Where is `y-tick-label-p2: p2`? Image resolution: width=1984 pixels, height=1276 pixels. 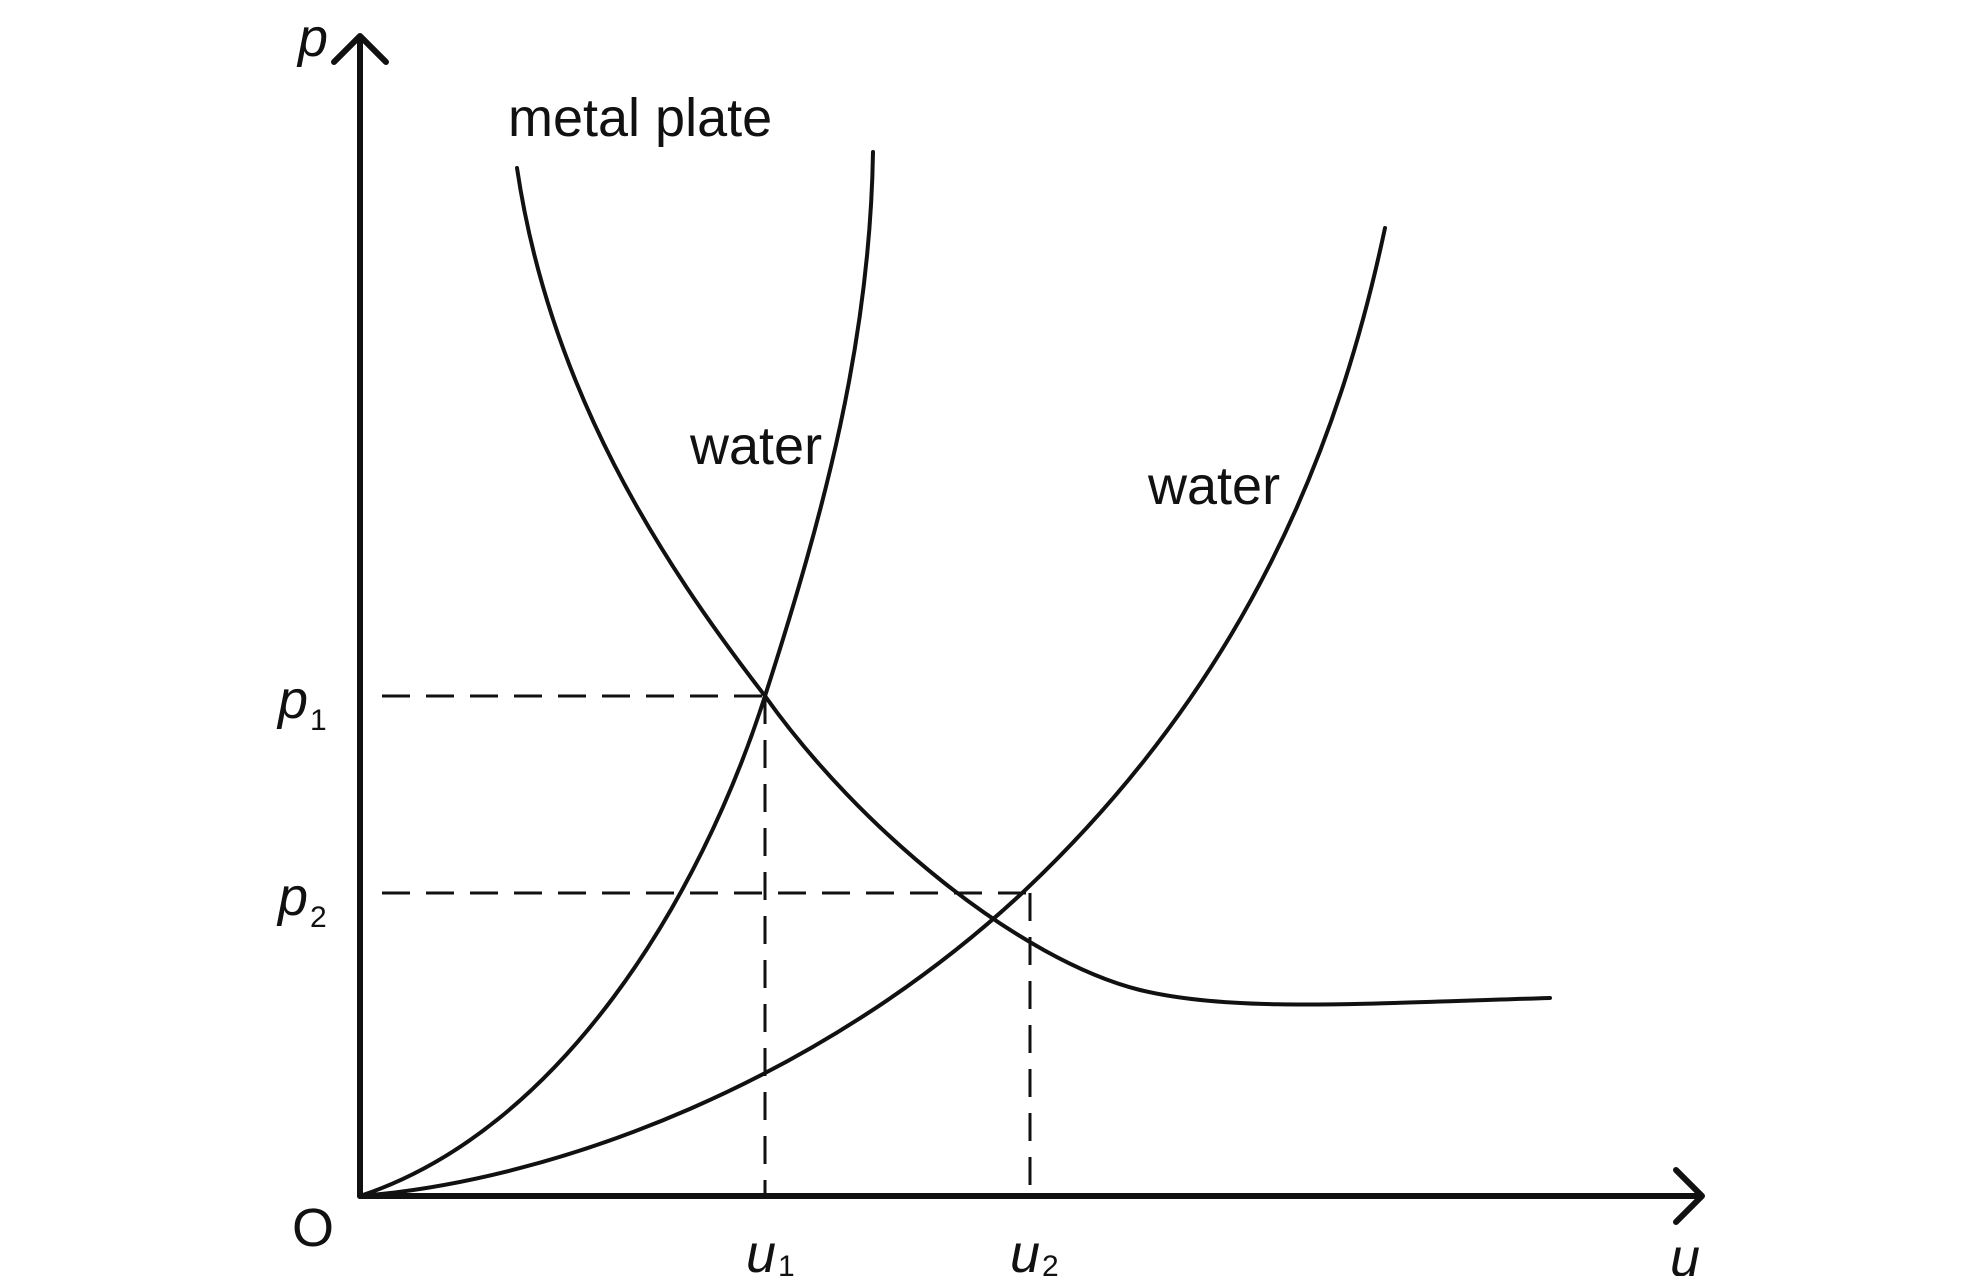
y-tick-label-p2: p2 is located at coordinates (301, 900).